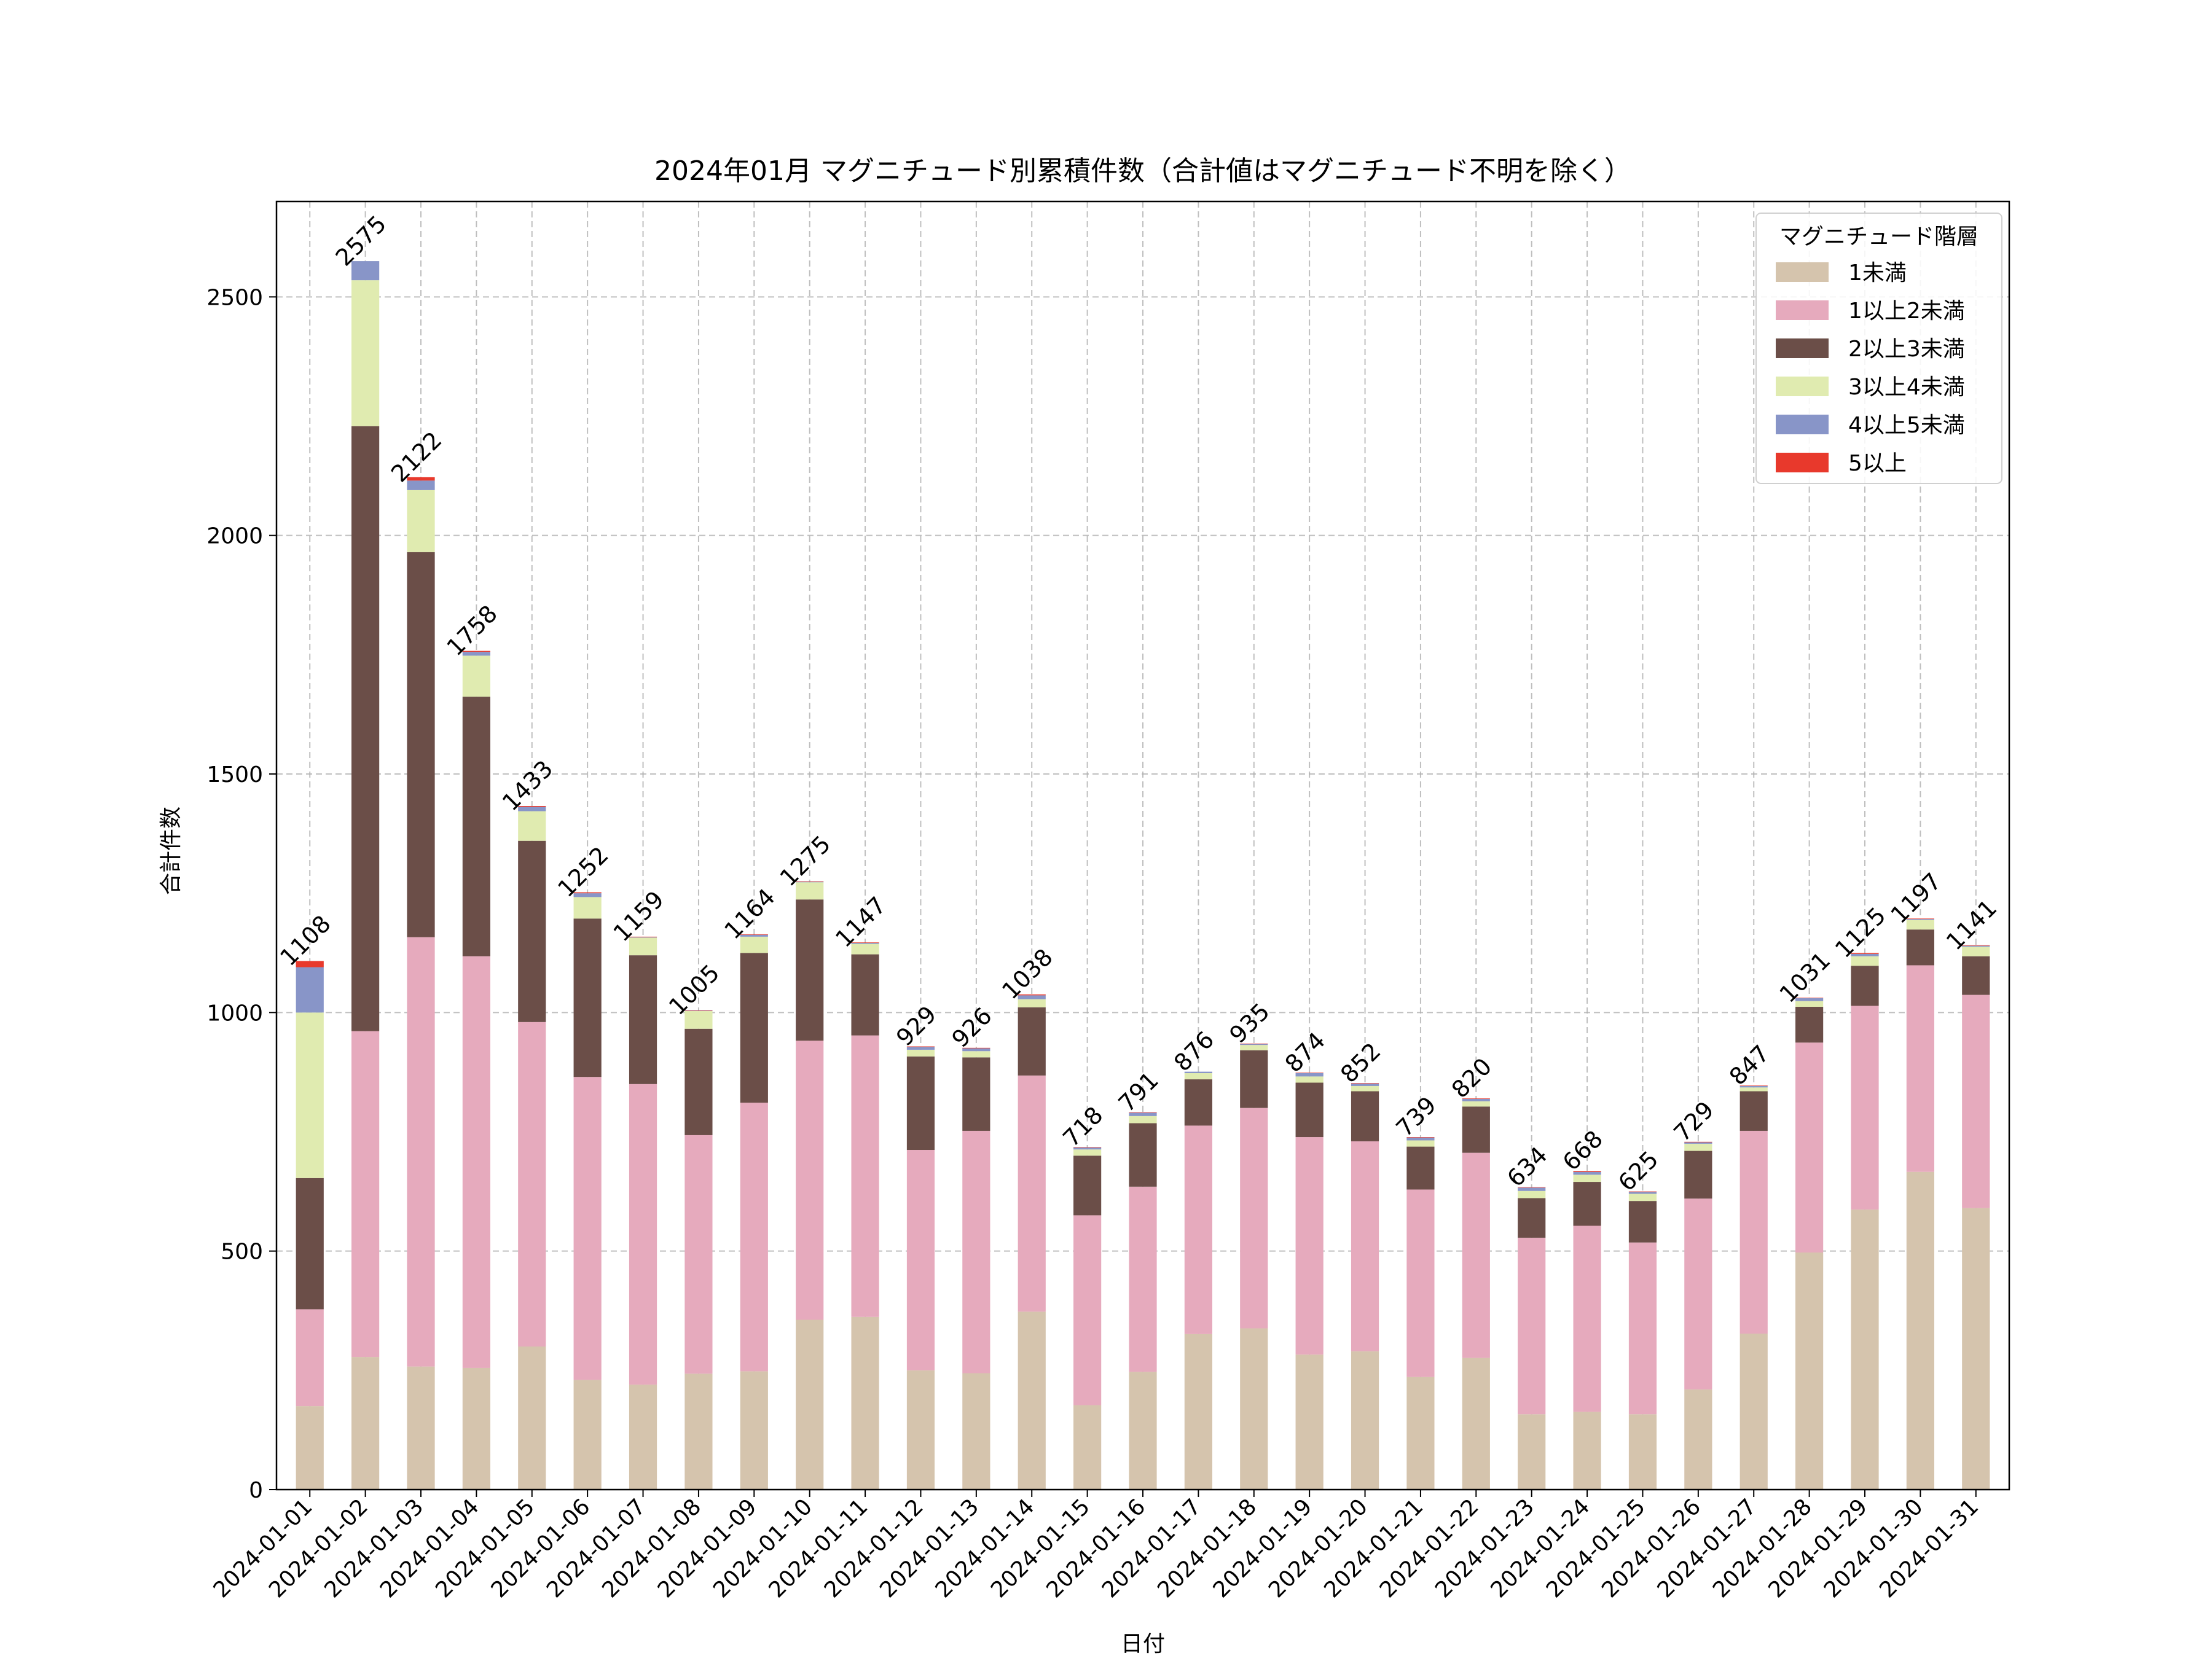 Image resolution: width=2212 pixels, height=1661 pixels. What do you see at coordinates (1906, 311) in the screenshot?
I see `legend-label: 1以上2未満` at bounding box center [1906, 311].